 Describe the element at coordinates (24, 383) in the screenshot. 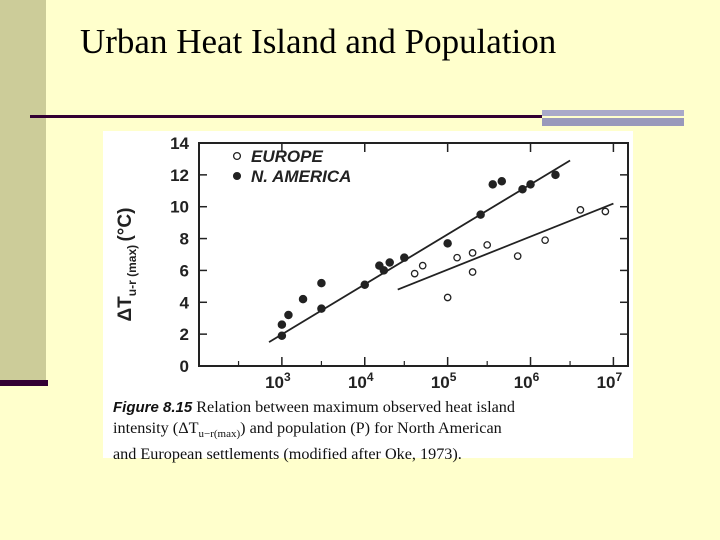

I see `left-accent-bar-base` at that location.